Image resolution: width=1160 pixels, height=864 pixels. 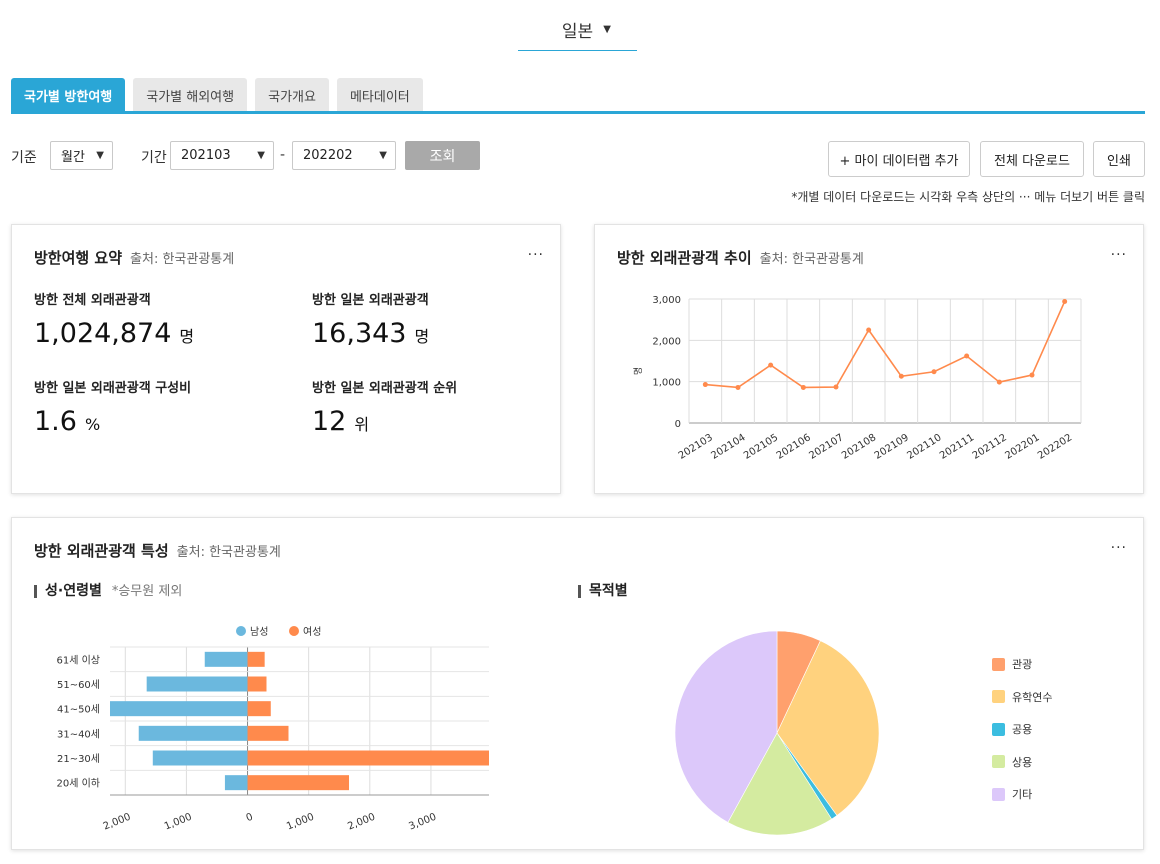 What do you see at coordinates (73, 591) in the screenshot?
I see `age-title-text: 성·연령별` at bounding box center [73, 591].